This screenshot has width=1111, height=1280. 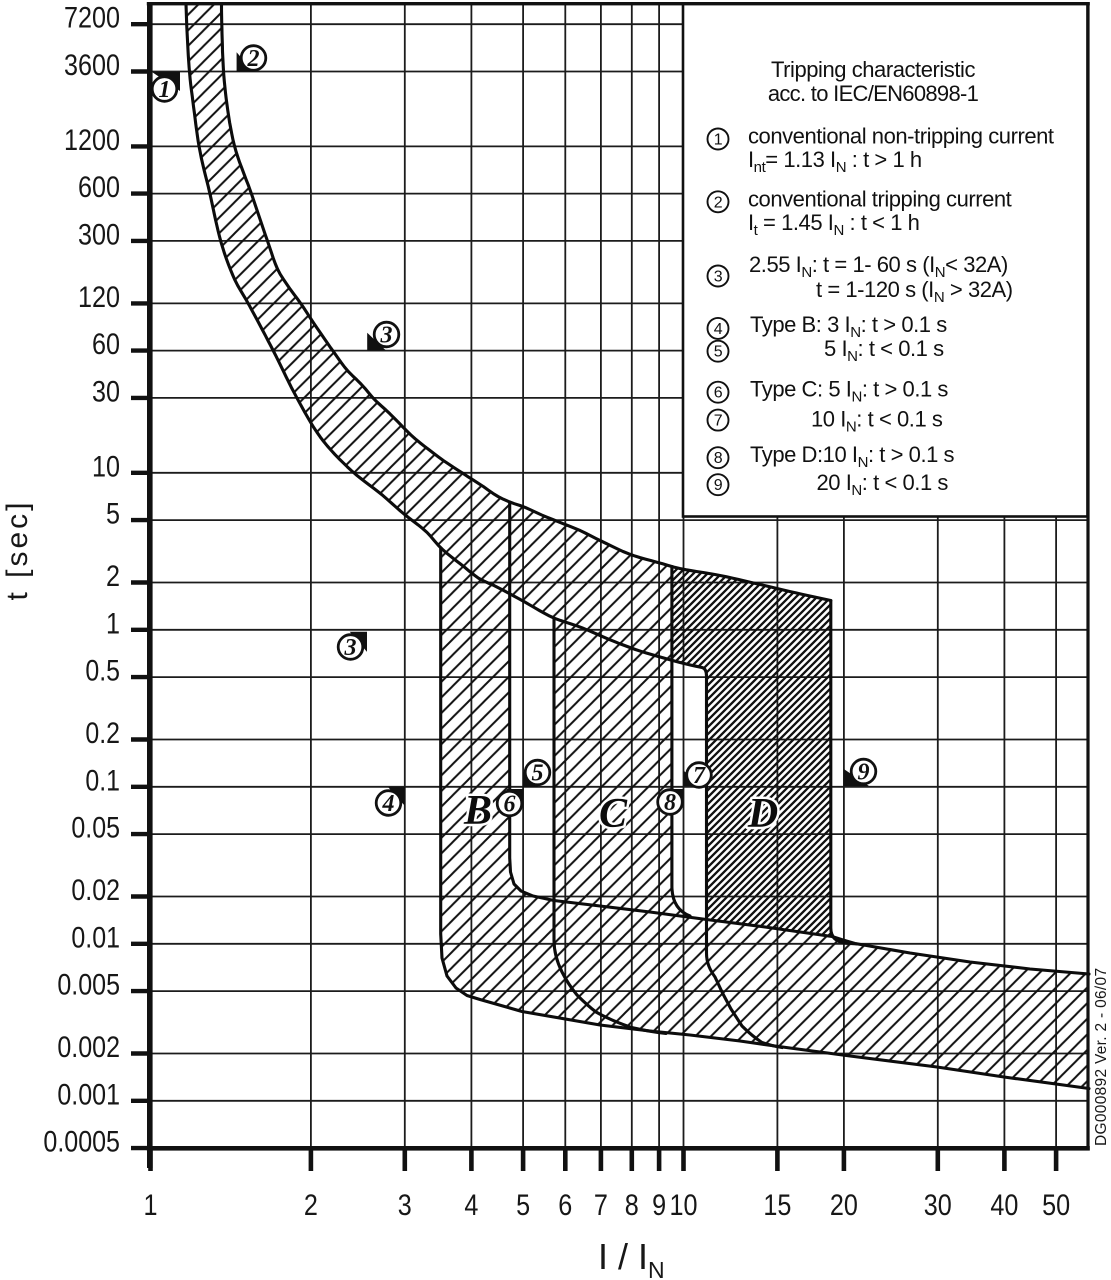 What do you see at coordinates (102, 780) in the screenshot?
I see `svg-text: 0.1` at bounding box center [102, 780].